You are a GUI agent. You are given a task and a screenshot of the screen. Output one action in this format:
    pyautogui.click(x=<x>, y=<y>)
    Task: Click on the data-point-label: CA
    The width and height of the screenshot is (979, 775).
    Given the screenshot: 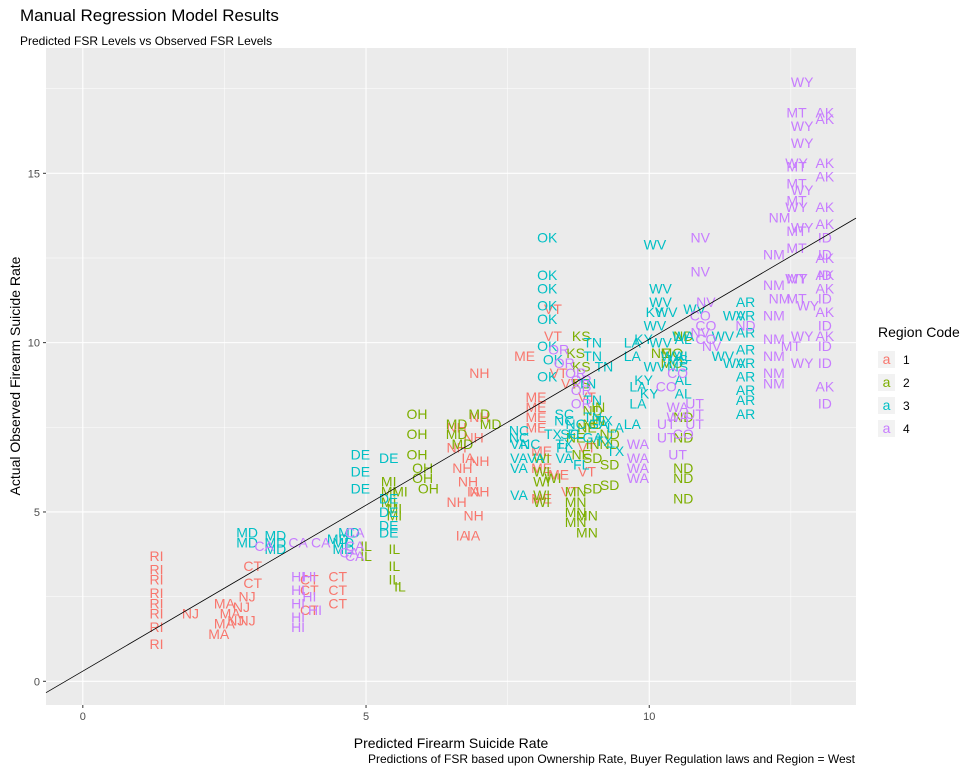 What is the action you would take?
    pyautogui.click(x=355, y=546)
    